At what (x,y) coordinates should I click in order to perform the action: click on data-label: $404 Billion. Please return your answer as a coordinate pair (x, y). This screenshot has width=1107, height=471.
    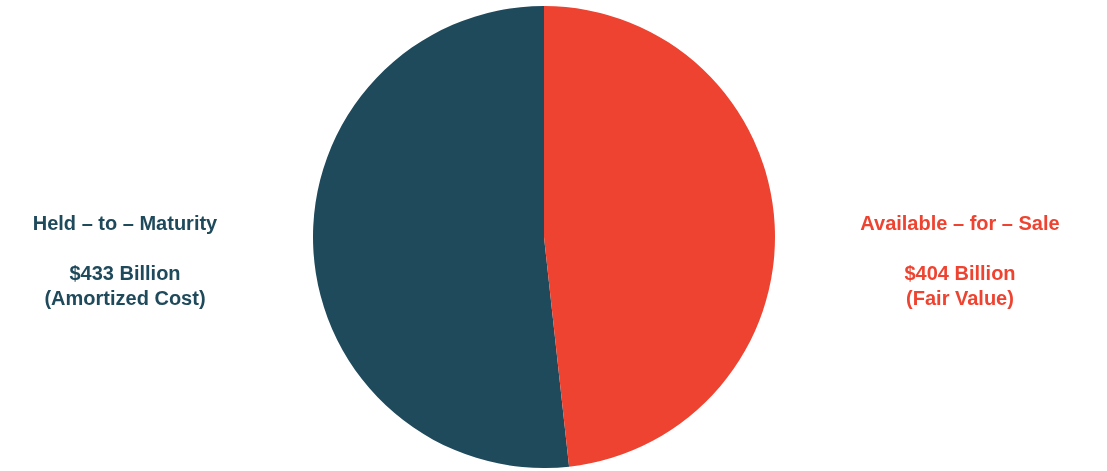
    Looking at the image, I should click on (960, 273).